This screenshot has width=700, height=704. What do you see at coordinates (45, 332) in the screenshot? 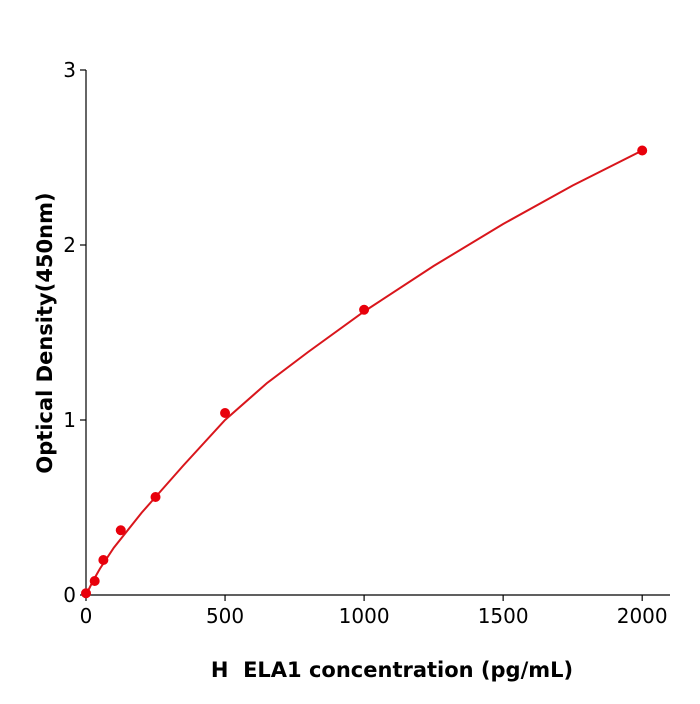
I see `y-axis-label: Optical Density(450nm)` at bounding box center [45, 332].